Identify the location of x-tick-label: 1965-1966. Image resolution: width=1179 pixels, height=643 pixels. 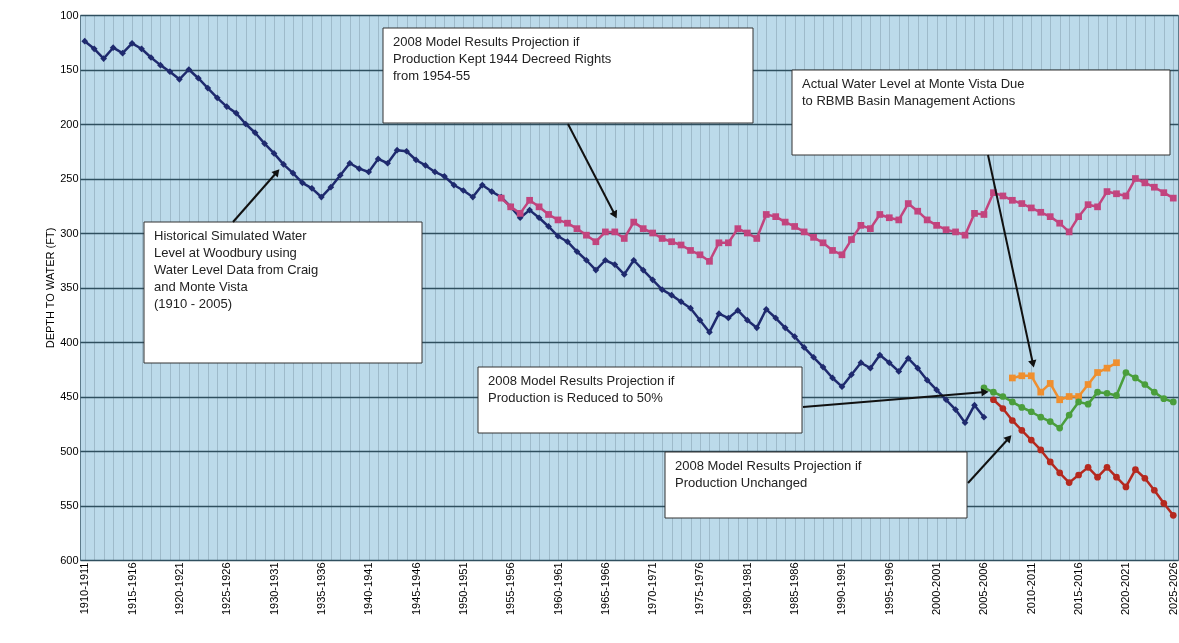
(604, 589).